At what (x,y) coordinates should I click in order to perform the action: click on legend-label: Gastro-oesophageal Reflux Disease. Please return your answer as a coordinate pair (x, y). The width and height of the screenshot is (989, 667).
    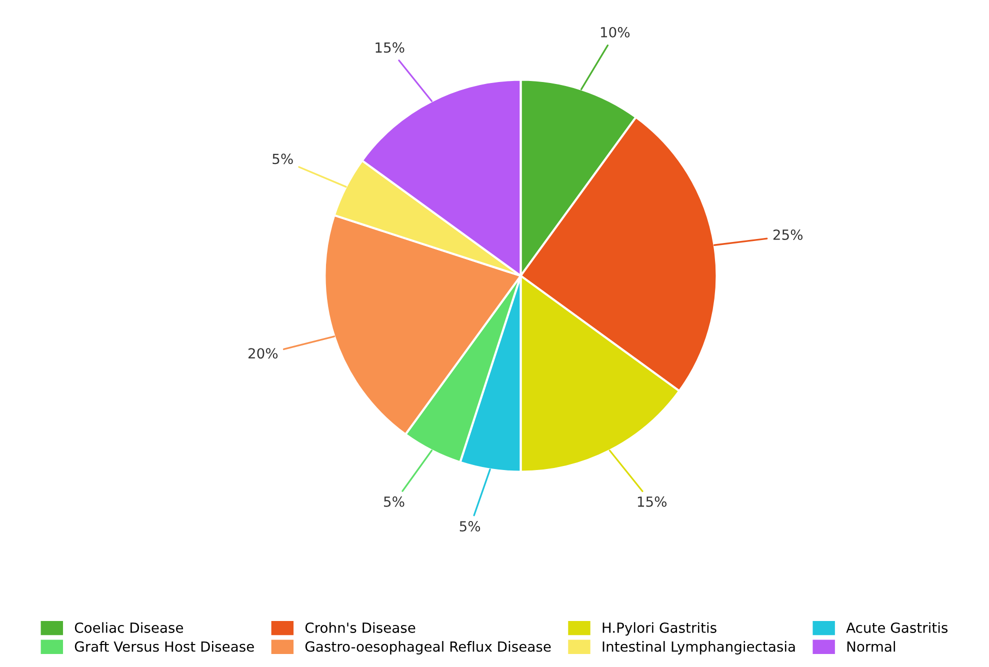
    Looking at the image, I should click on (428, 647).